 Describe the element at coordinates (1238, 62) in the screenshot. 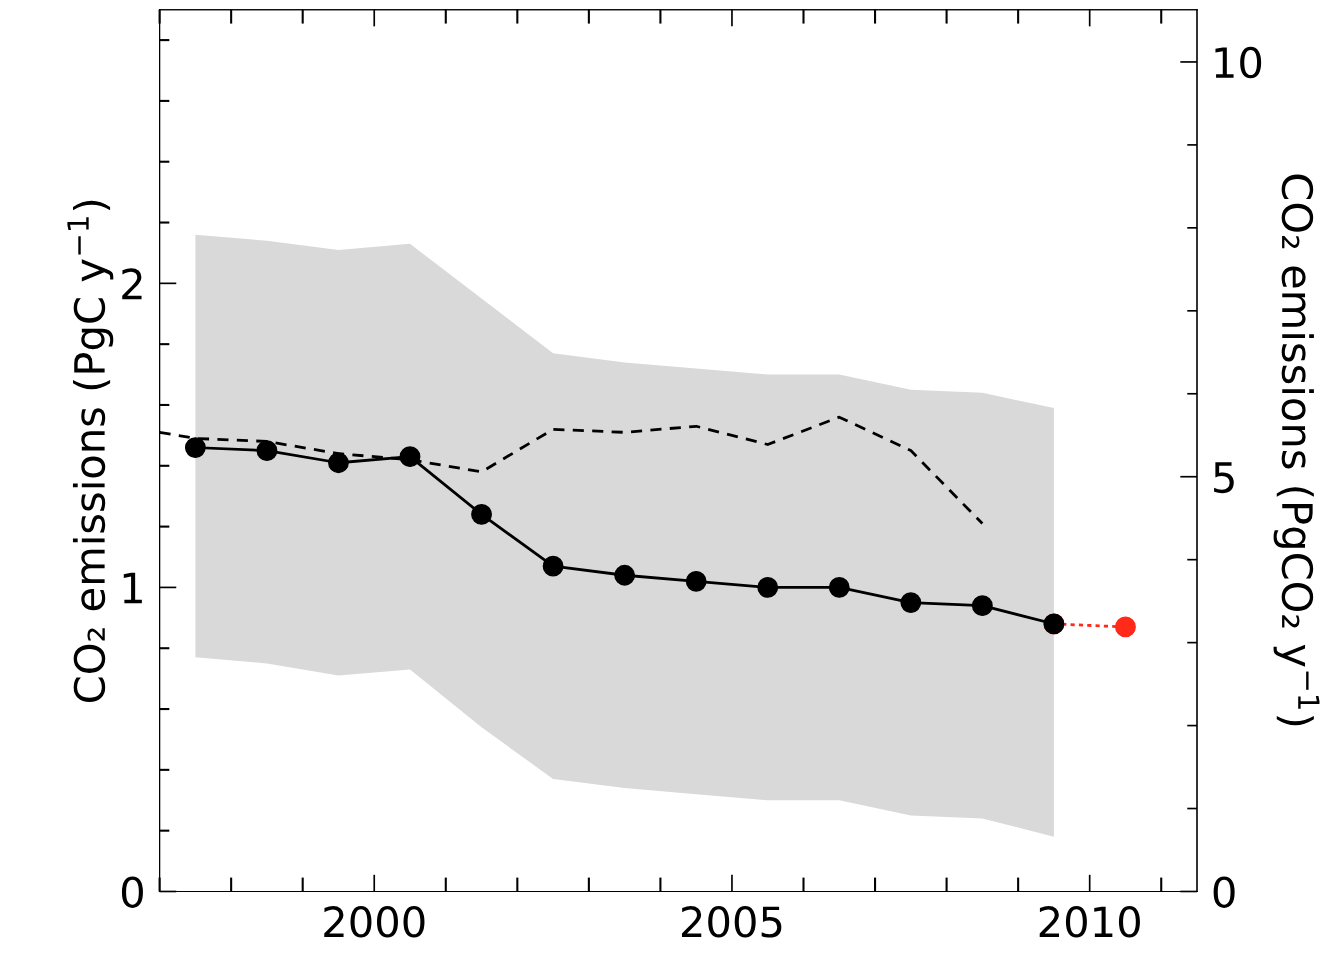

I see `y2-tick-label: 10` at that location.